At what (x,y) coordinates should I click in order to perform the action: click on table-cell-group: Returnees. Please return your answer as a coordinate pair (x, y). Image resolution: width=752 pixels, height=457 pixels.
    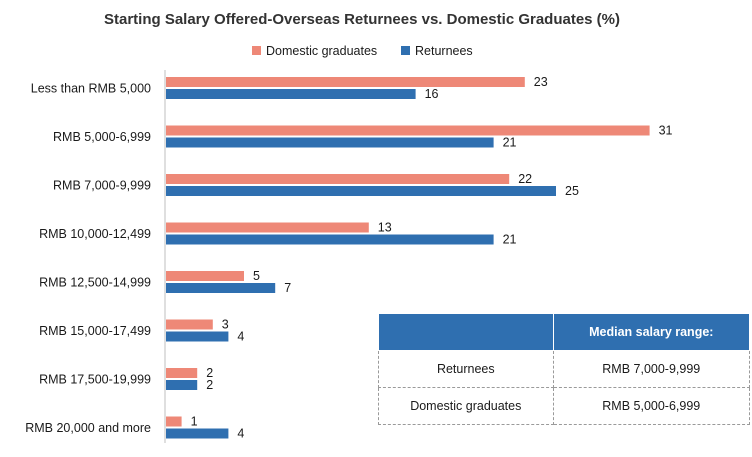
    Looking at the image, I should click on (466, 369).